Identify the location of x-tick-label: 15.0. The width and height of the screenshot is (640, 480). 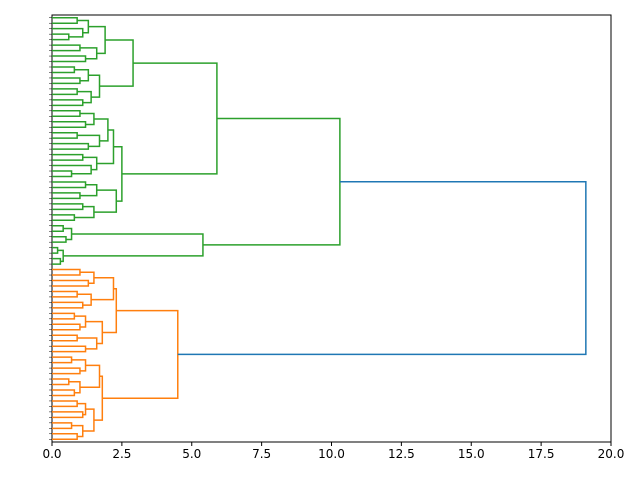
(471, 454).